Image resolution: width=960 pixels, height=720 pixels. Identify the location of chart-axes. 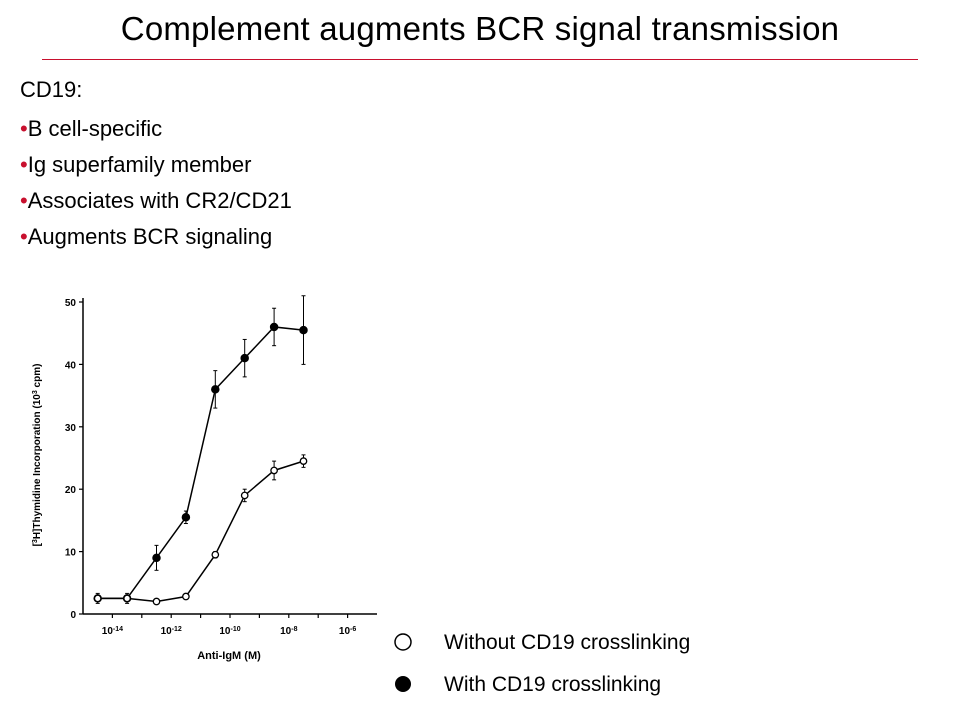
(229, 456).